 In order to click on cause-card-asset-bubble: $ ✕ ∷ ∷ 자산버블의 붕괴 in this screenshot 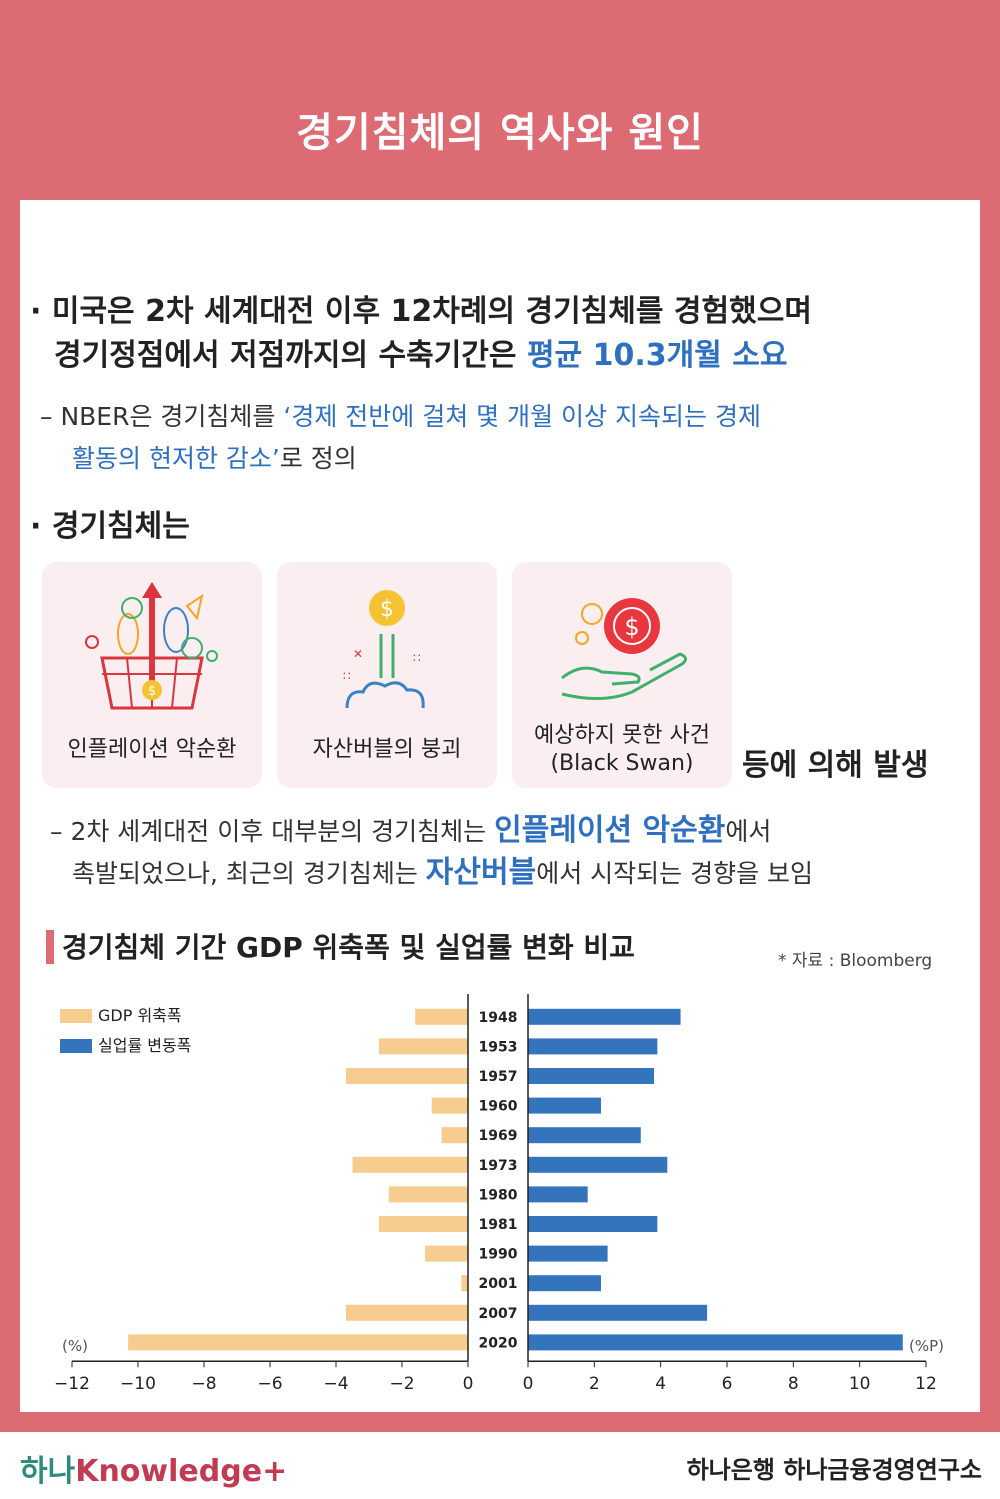, I will do `click(387, 675)`.